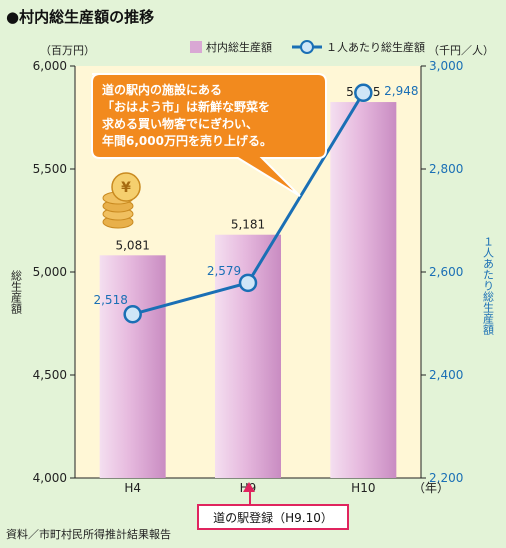 The width and height of the screenshot is (506, 548). I want to click on legend-bar-swatch, so click(196, 47).